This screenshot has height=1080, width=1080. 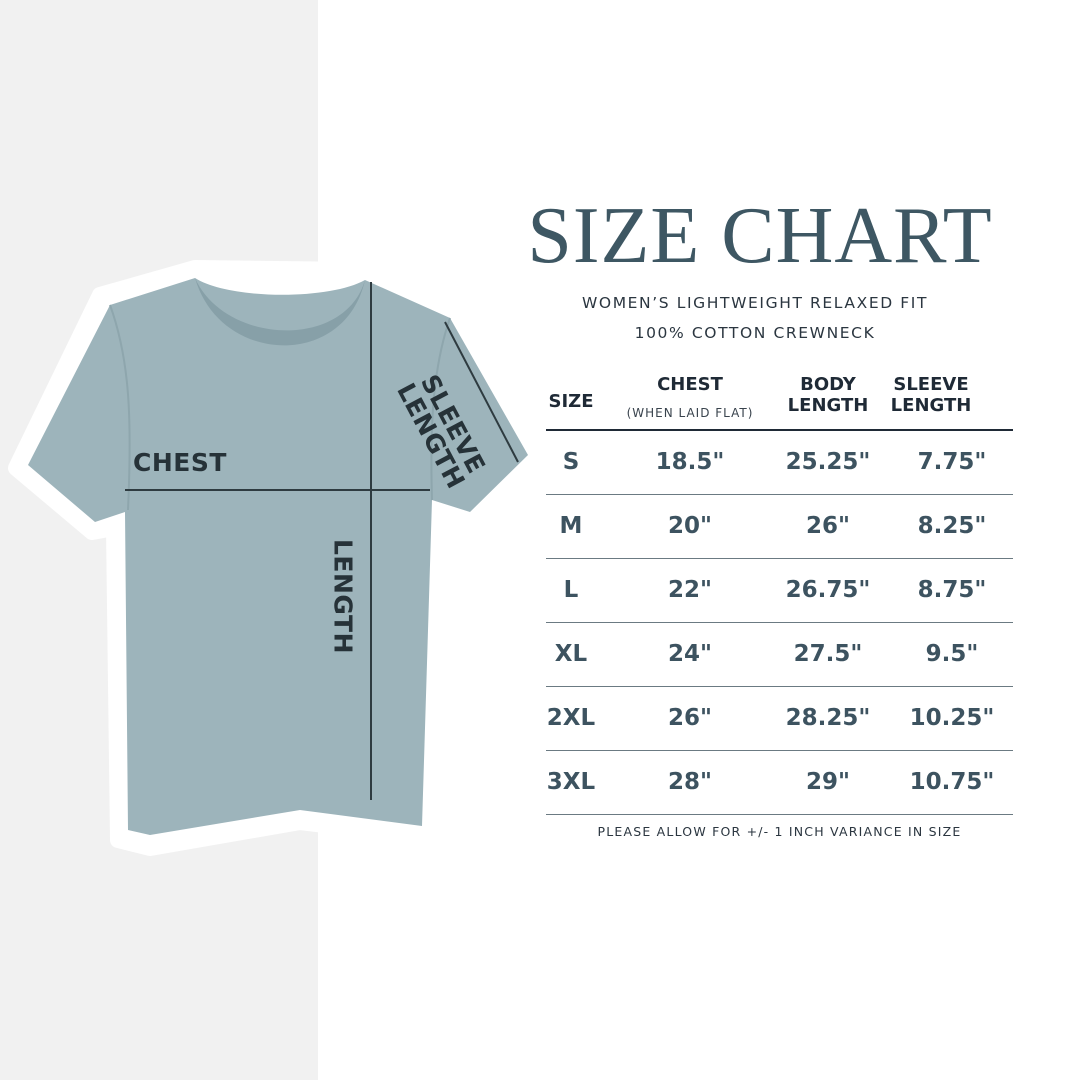 I want to click on shirt-collar, so click(x=280, y=312).